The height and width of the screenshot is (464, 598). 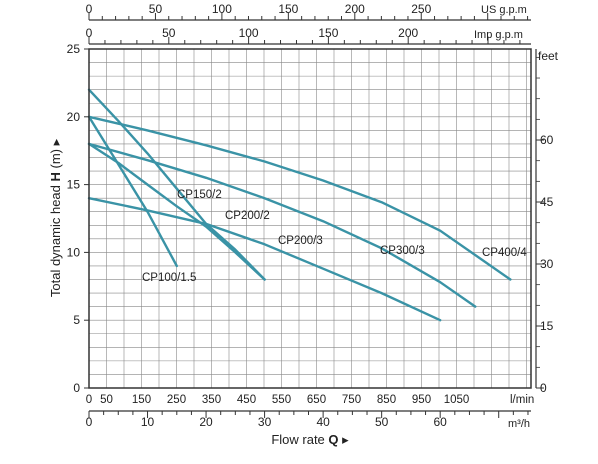 What do you see at coordinates (89, 400) in the screenshot?
I see `x-lmin-tick-label: 0` at bounding box center [89, 400].